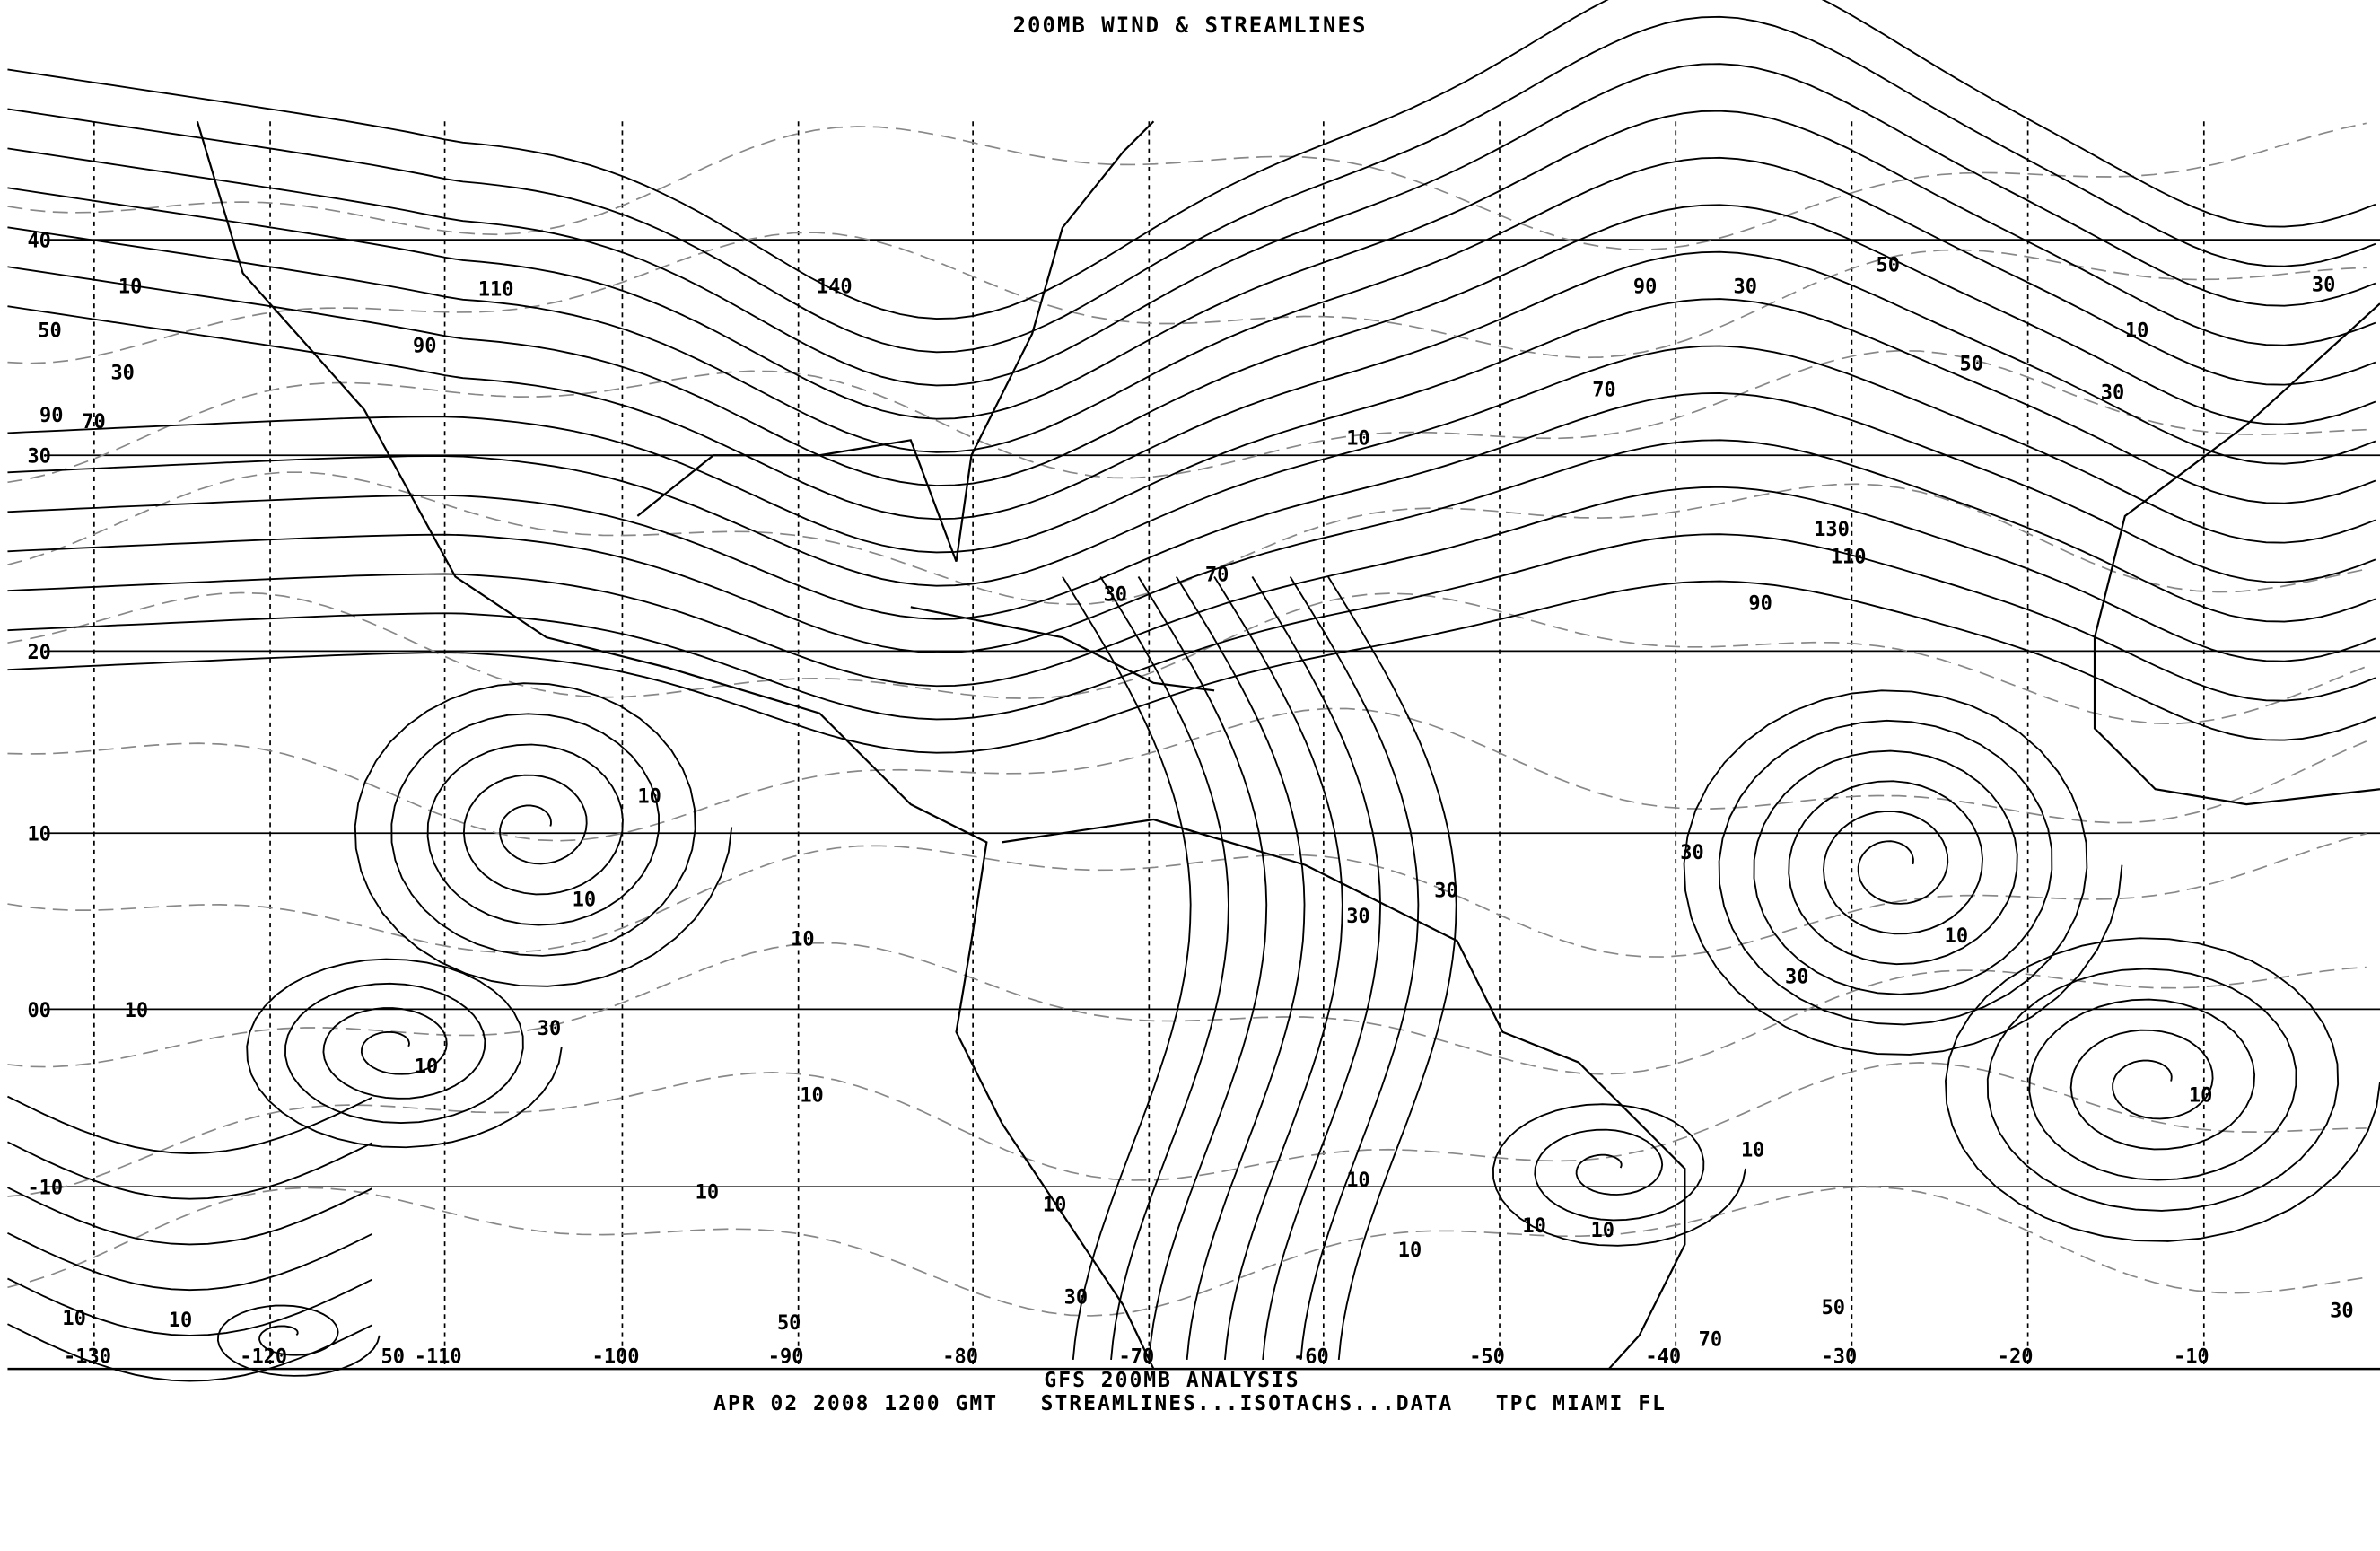 The height and width of the screenshot is (1551, 2380). Describe the element at coordinates (38, 1011) in the screenshot. I see `latitude-label: 00` at that location.